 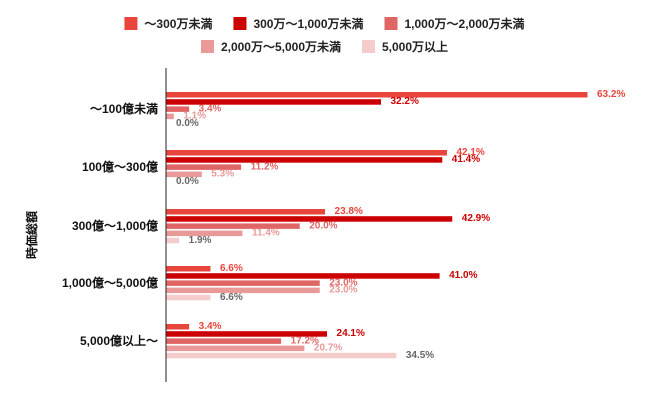 I want to click on data-label-3-4: 6.6%, so click(x=231, y=297).